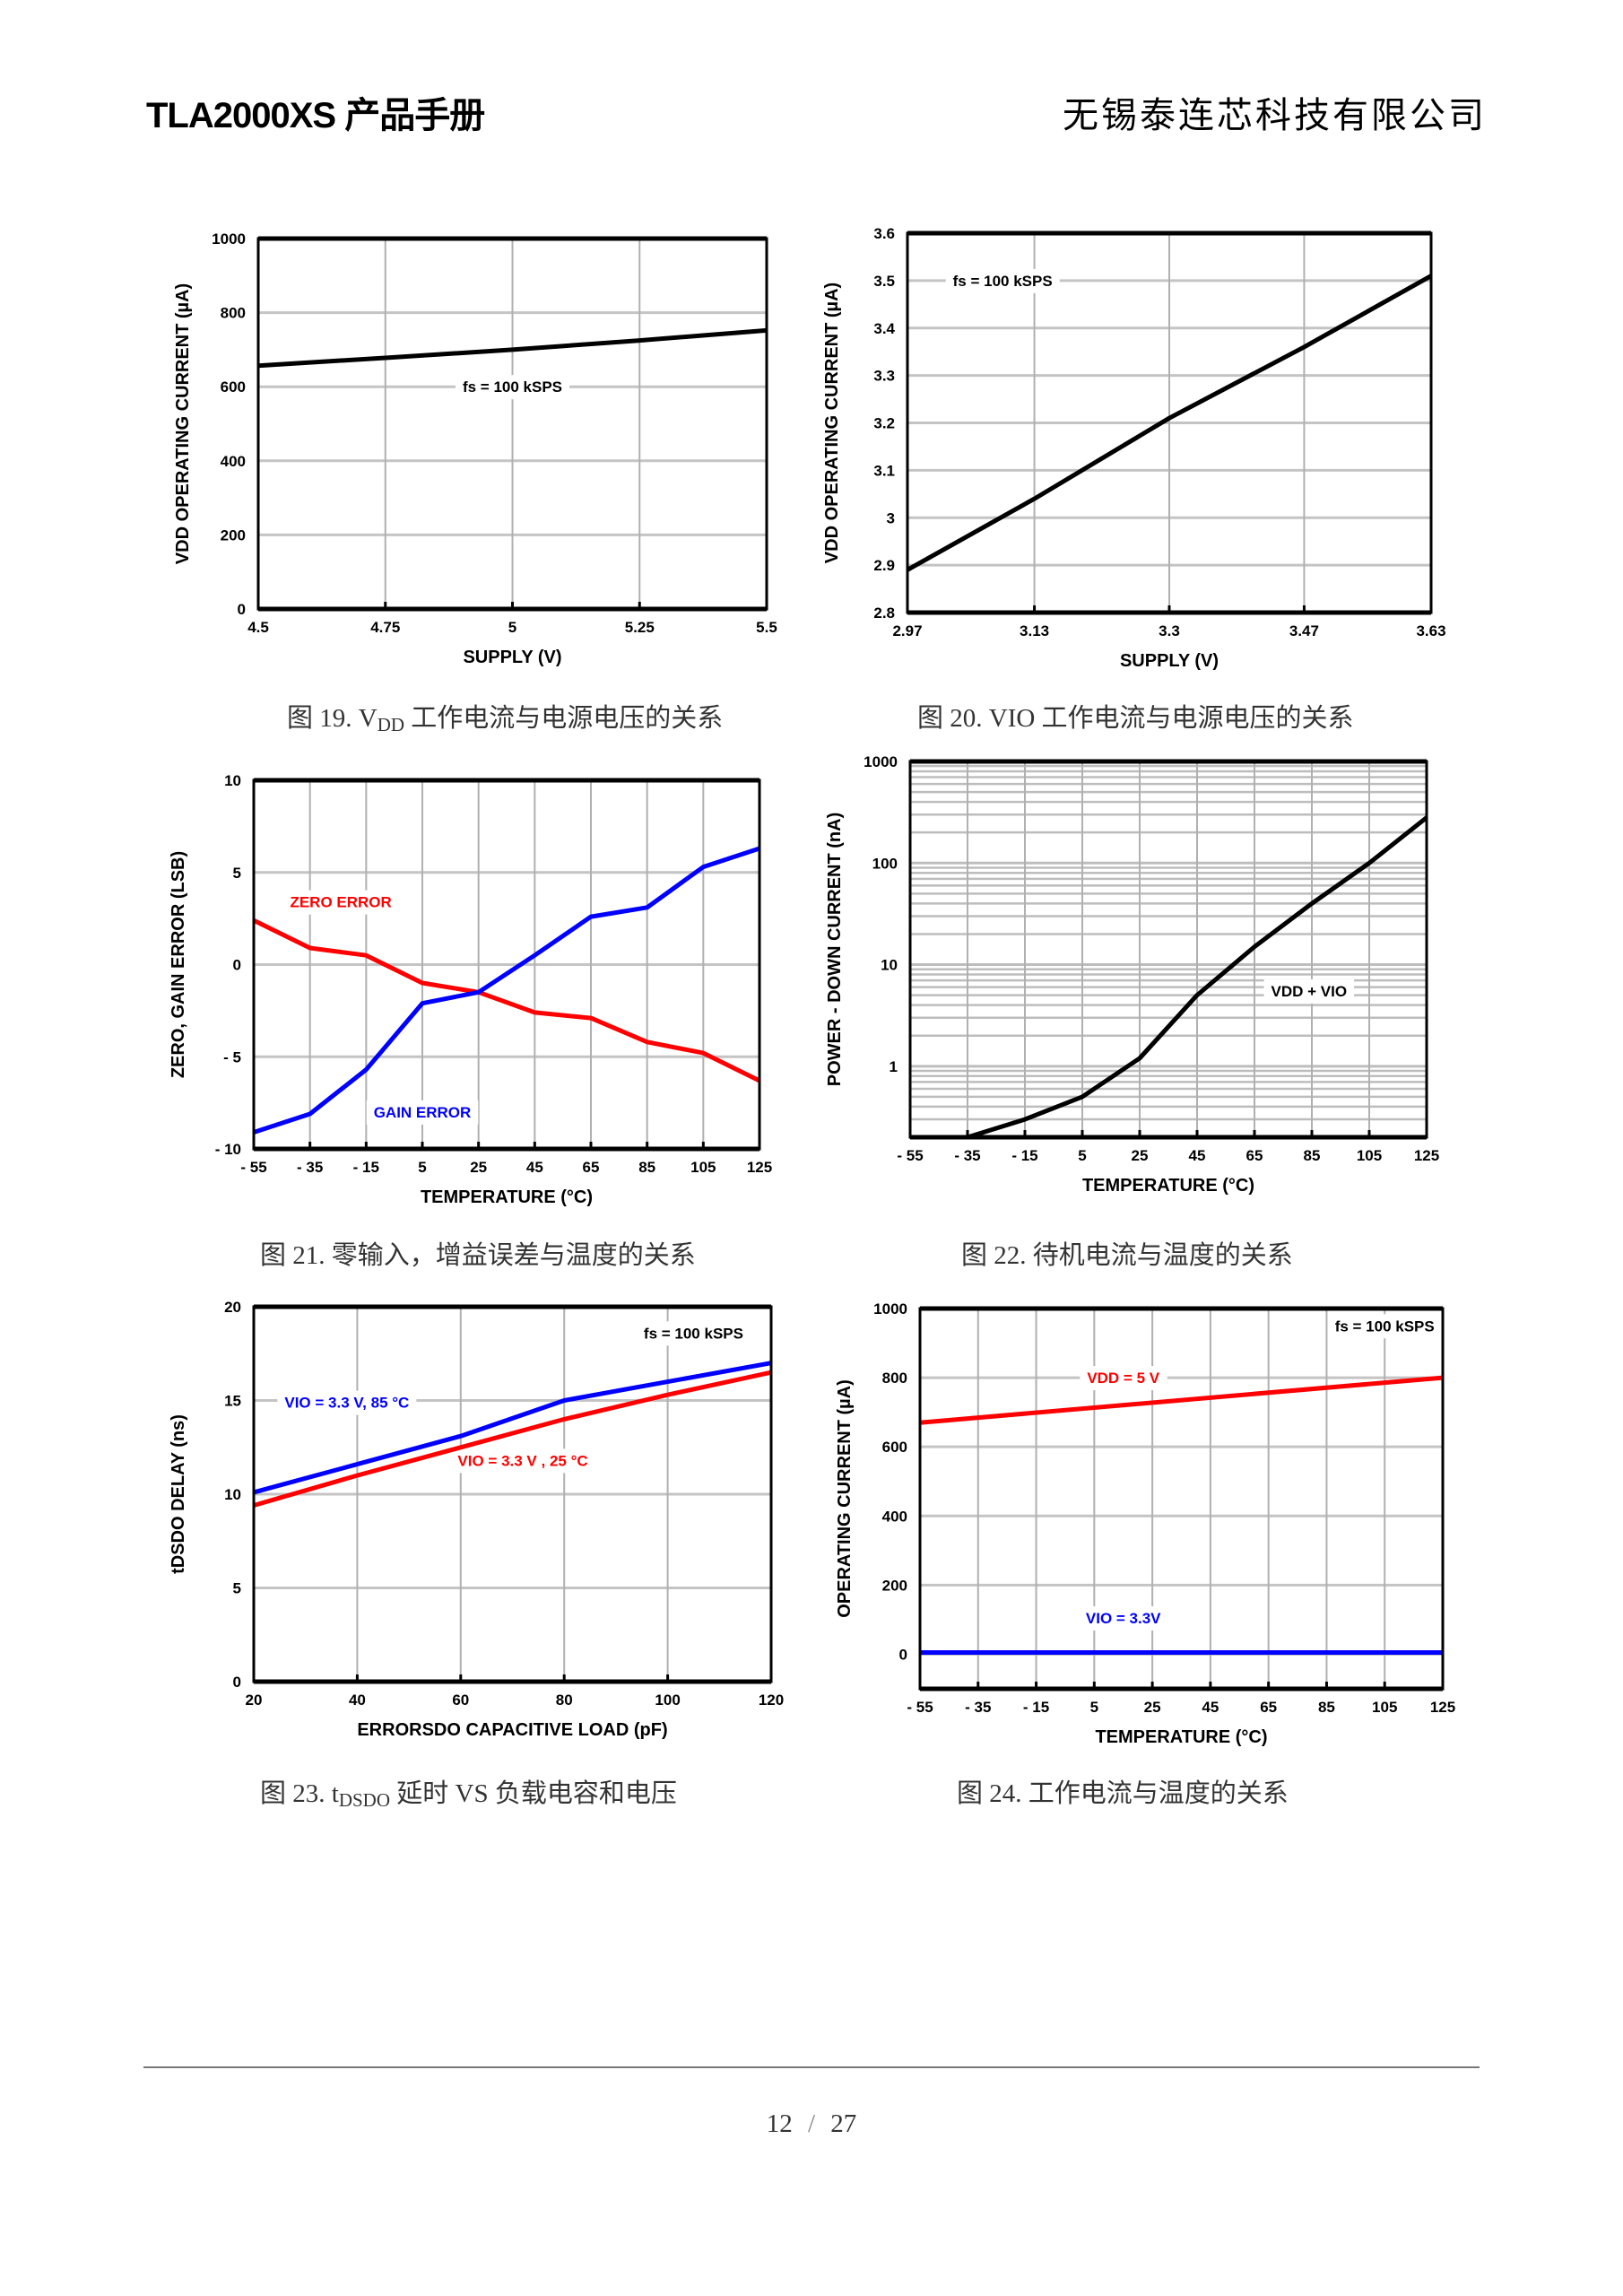 This screenshot has height=2296, width=1623. Describe the element at coordinates (512, 1730) in the screenshot. I see `x-axis-title: ERRORSDO CAPACITIVE LOAD (pF)` at that location.